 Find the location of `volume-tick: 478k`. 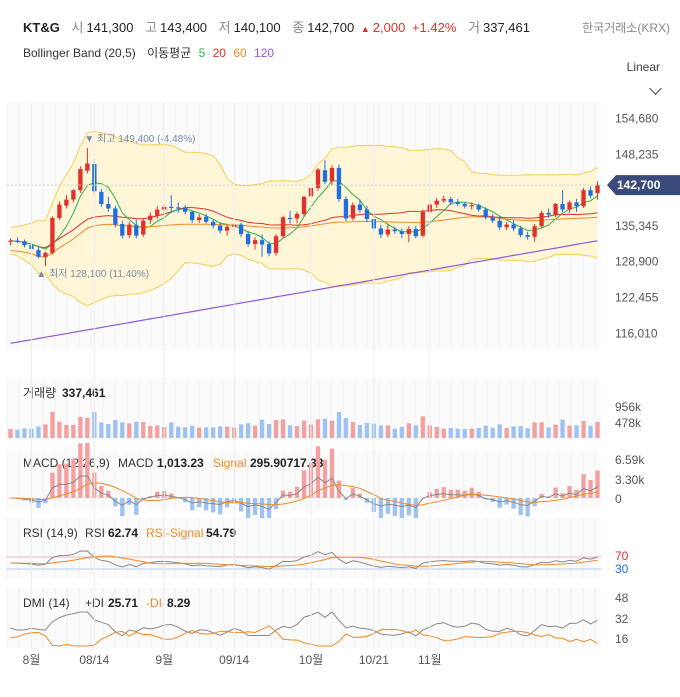

volume-tick: 478k is located at coordinates (628, 423).